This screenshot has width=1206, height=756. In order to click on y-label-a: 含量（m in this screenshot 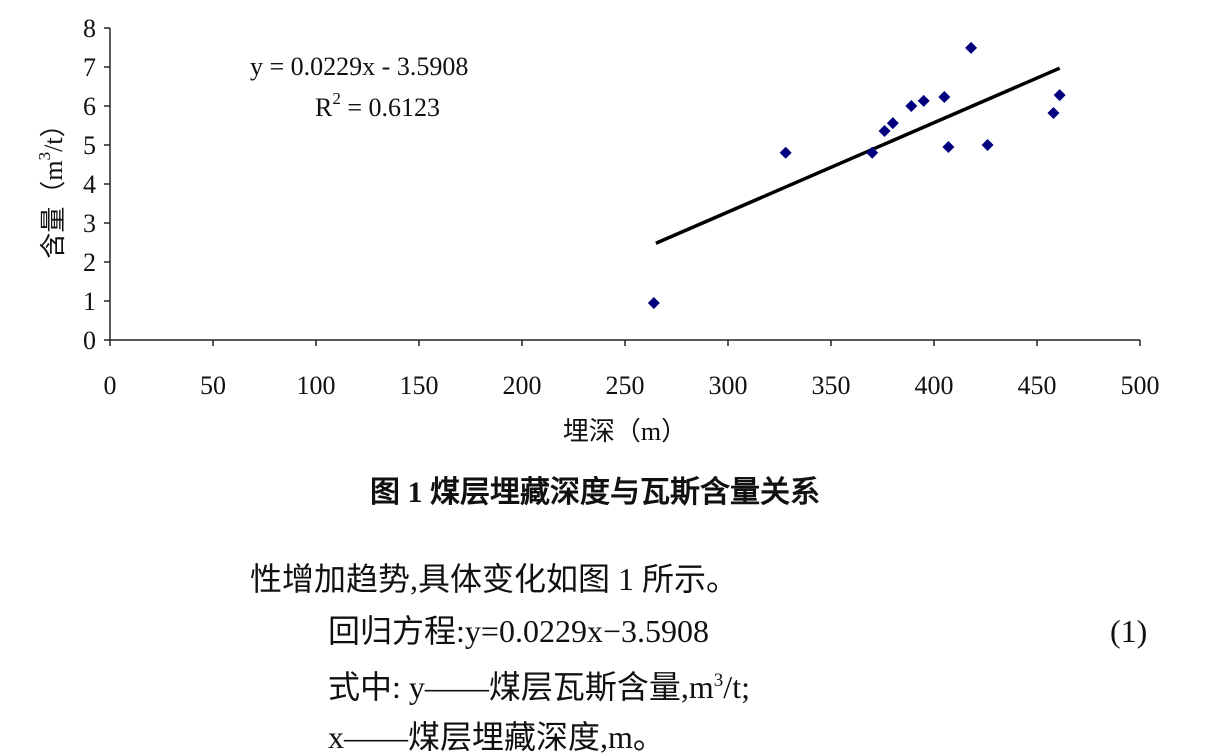, I will do `click(53, 209)`.